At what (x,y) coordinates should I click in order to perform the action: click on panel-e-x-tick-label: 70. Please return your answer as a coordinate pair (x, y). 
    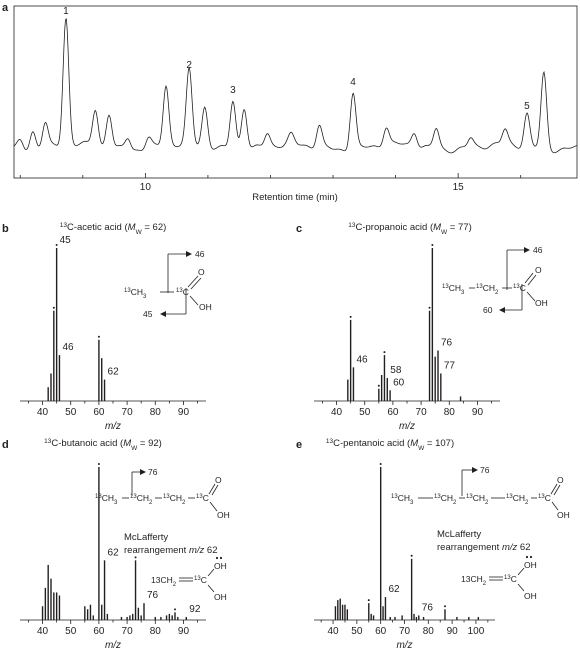
    Looking at the image, I should click on (405, 631).